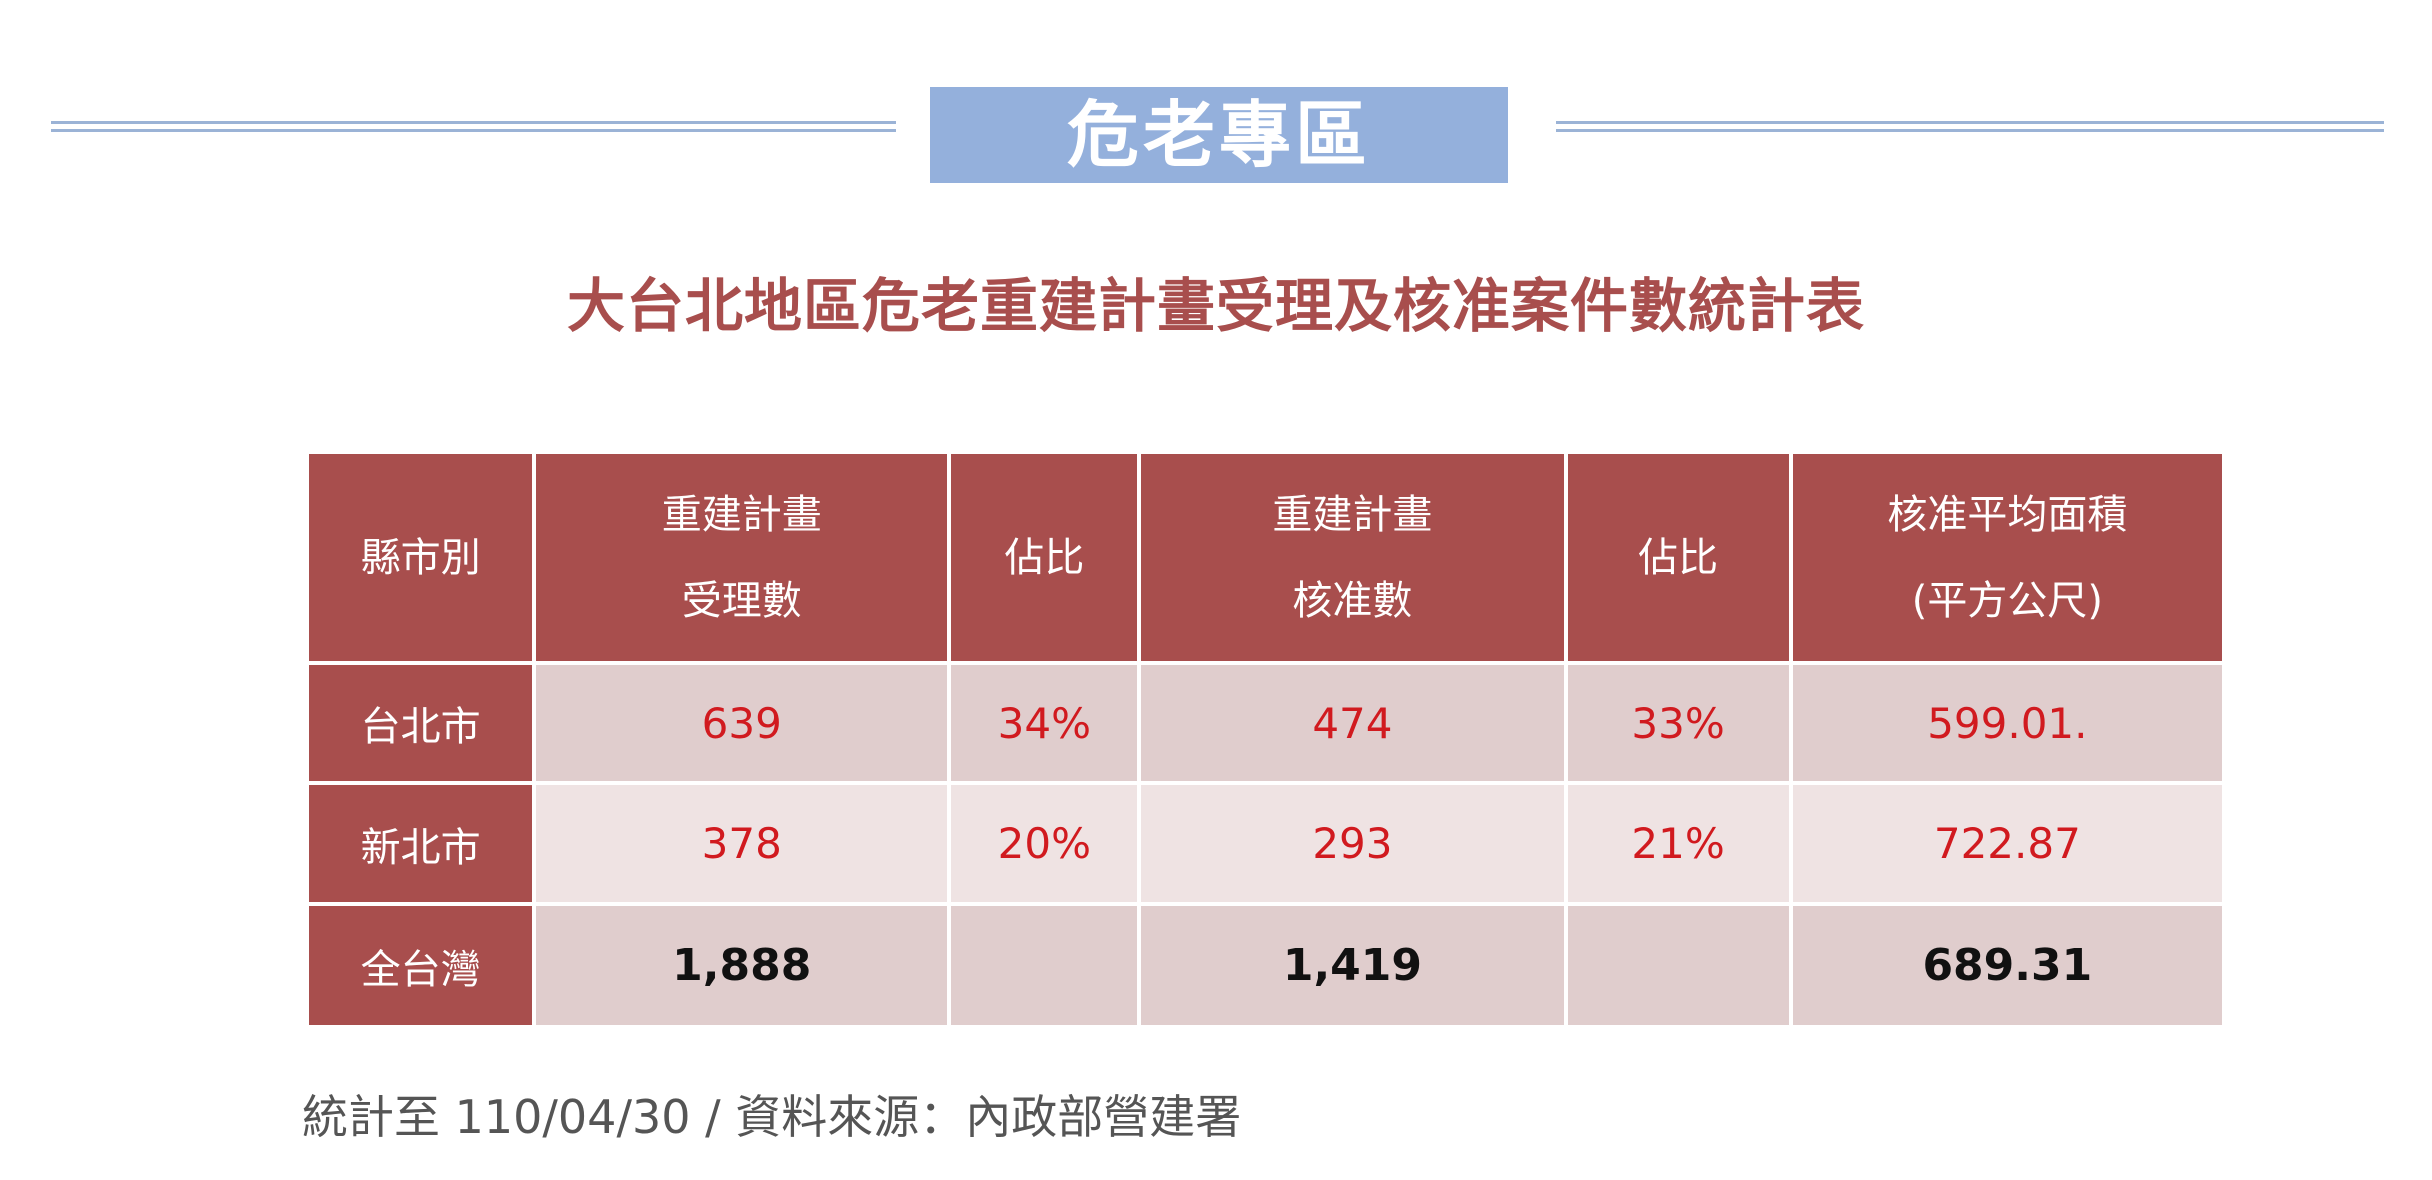 The image size is (2432, 1180). What do you see at coordinates (1044, 965) in the screenshot?
I see `received-share` at bounding box center [1044, 965].